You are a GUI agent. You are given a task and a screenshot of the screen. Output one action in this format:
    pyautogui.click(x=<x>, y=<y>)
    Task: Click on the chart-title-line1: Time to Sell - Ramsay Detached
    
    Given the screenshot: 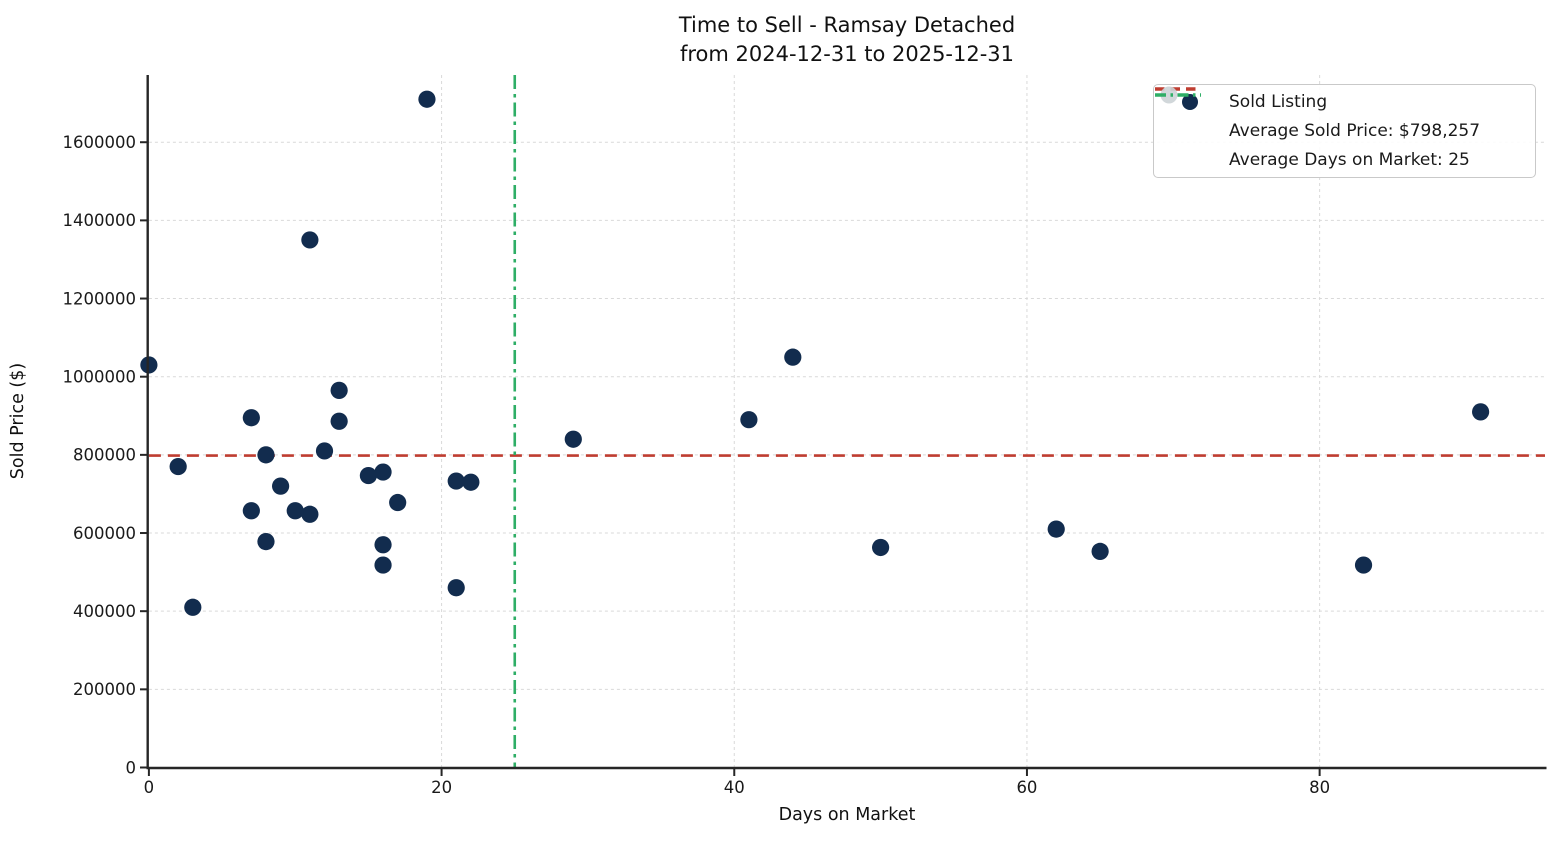 What is the action you would take?
    pyautogui.click(x=847, y=25)
    